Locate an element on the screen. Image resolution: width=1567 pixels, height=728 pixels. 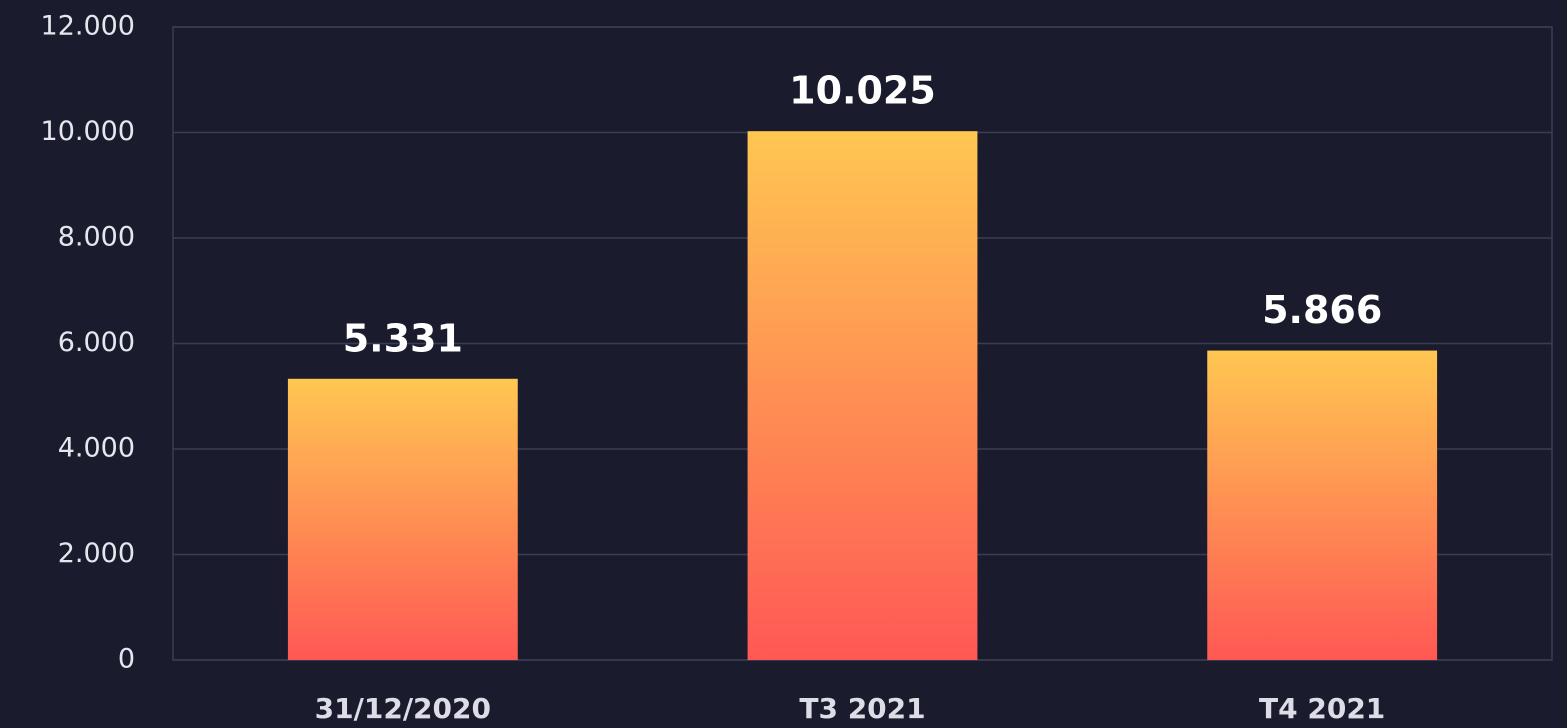
x-tick-label: T3 2021 is located at coordinates (862, 708).